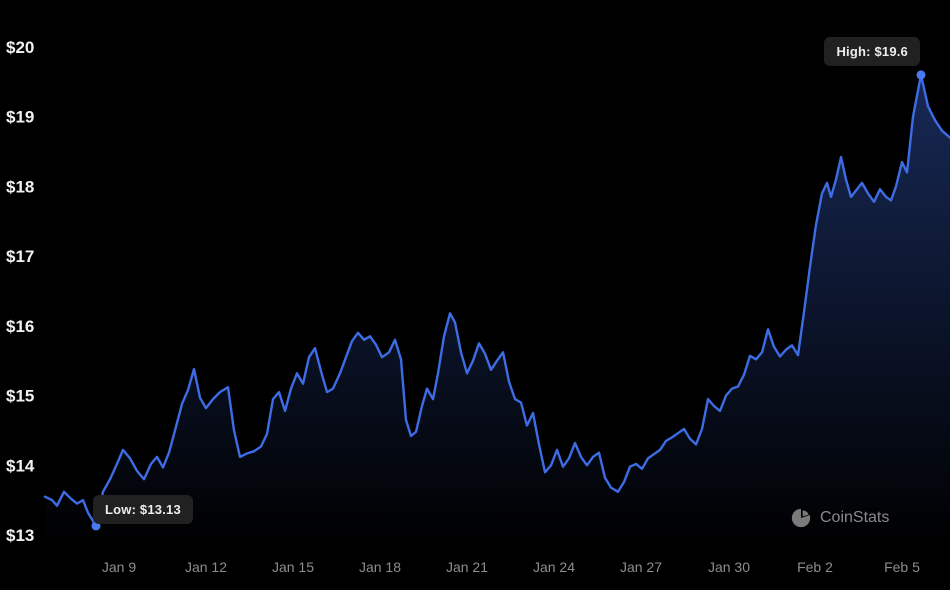 The image size is (950, 590). I want to click on y-axis-label: $18, so click(20, 186).